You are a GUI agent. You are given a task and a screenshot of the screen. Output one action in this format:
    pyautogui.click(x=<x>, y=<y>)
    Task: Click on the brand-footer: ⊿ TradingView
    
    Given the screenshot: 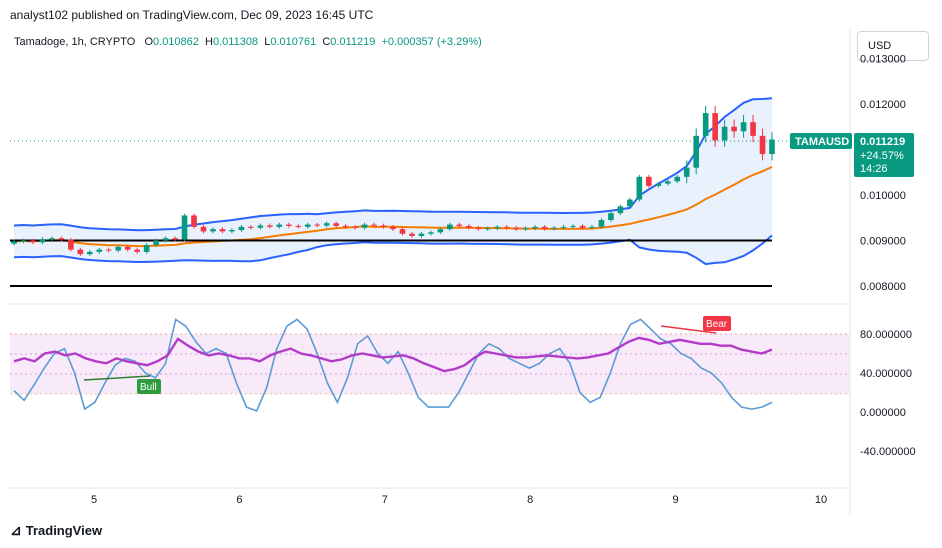 What is the action you would take?
    pyautogui.click(x=56, y=530)
    